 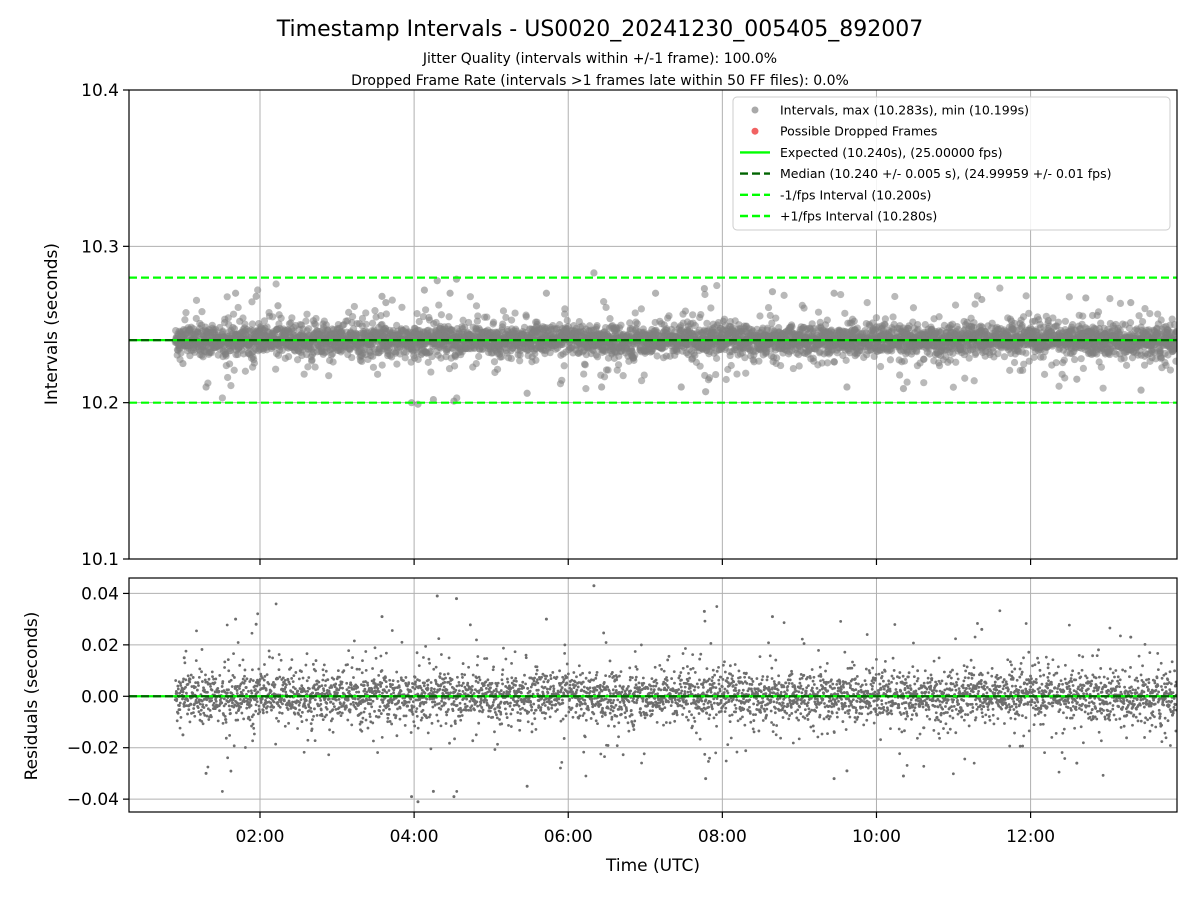 What do you see at coordinates (755, 110) in the screenshot?
I see `legend-marker-dot` at bounding box center [755, 110].